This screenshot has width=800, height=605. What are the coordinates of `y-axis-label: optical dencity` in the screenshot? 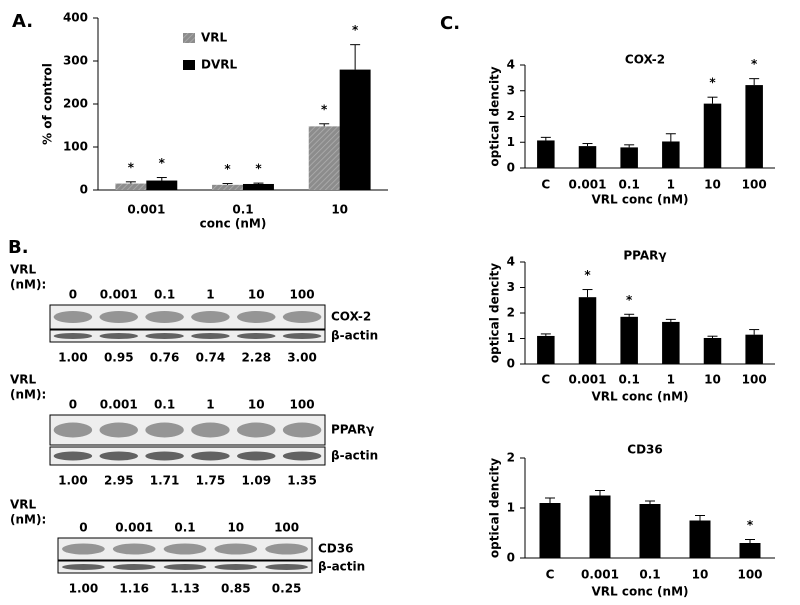 It's located at (495, 508).